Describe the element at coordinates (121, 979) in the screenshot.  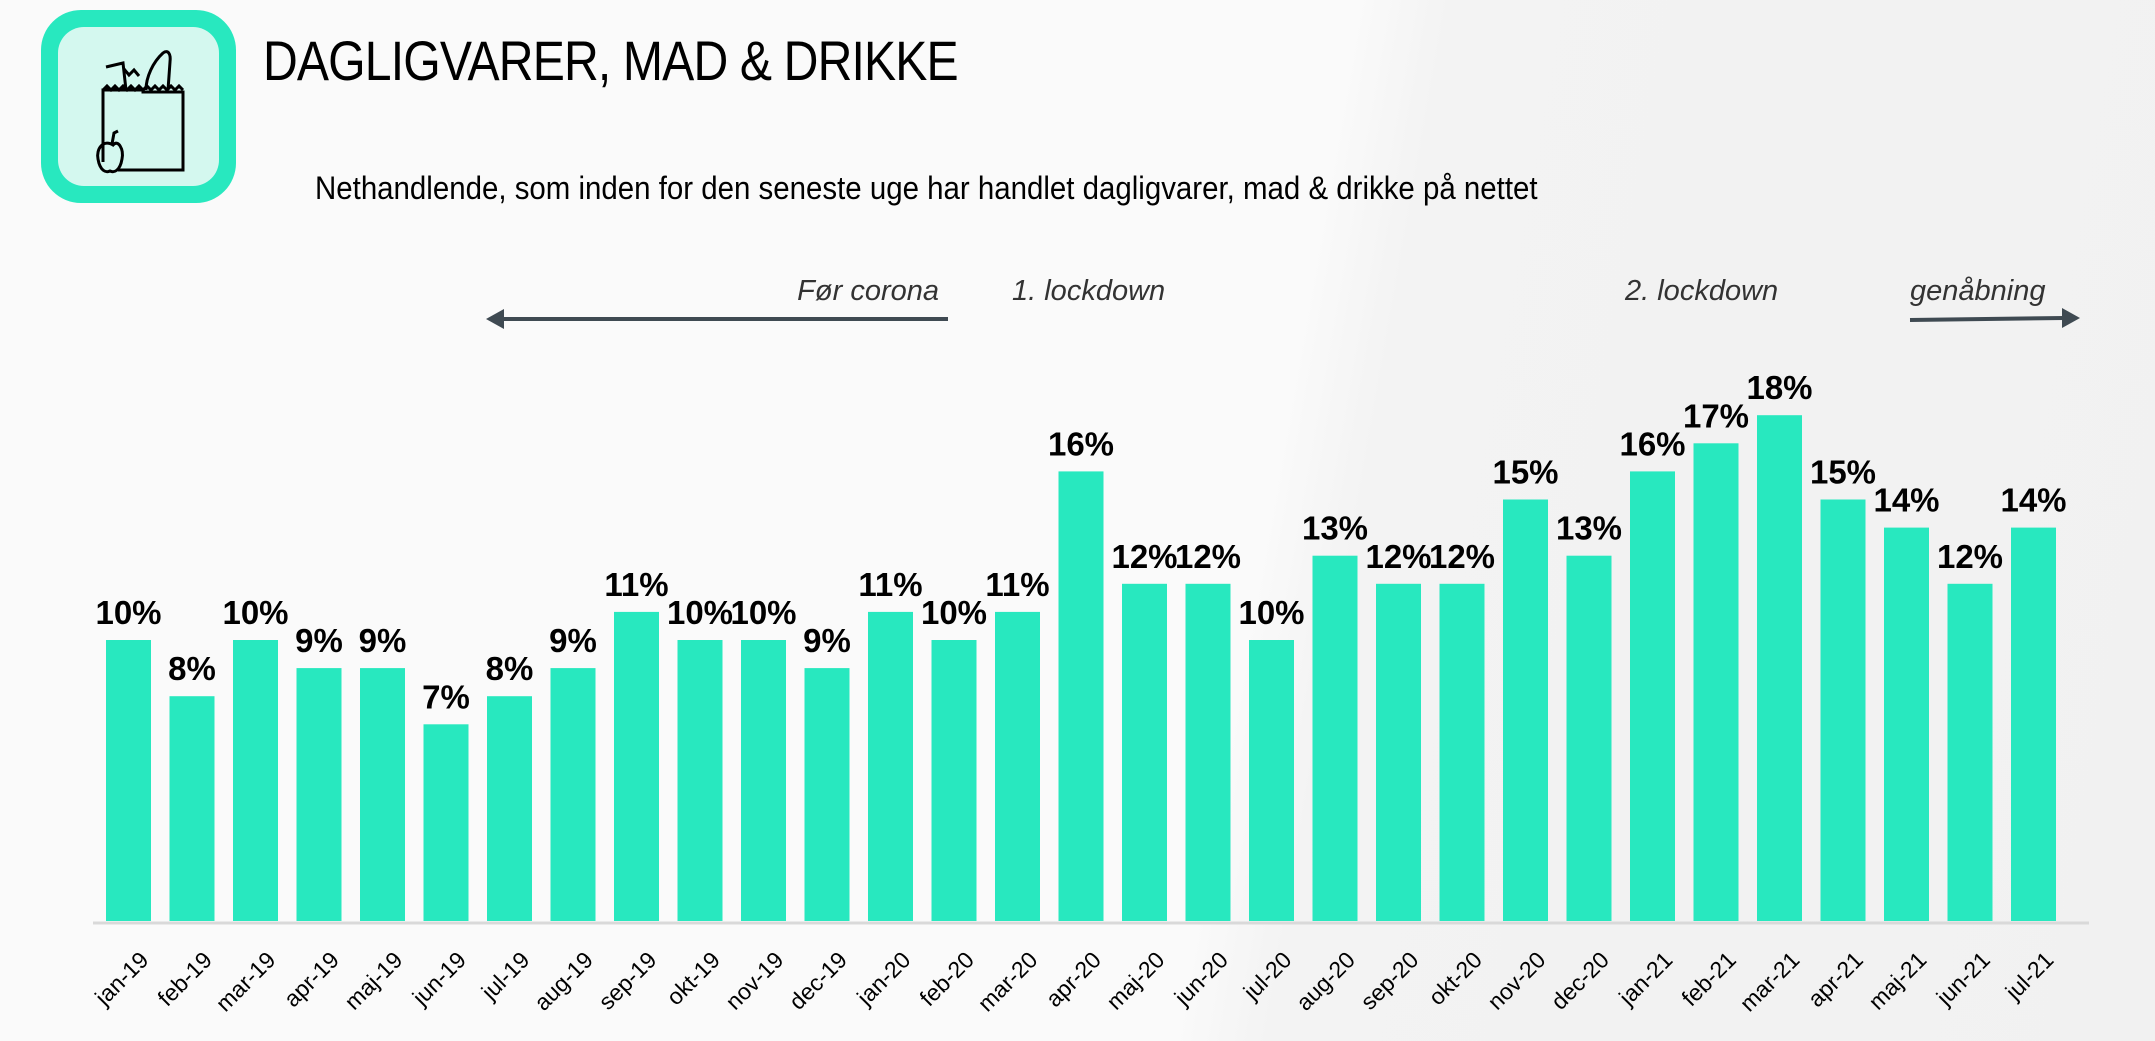
I see `x-tick-label: jan-19` at that location.